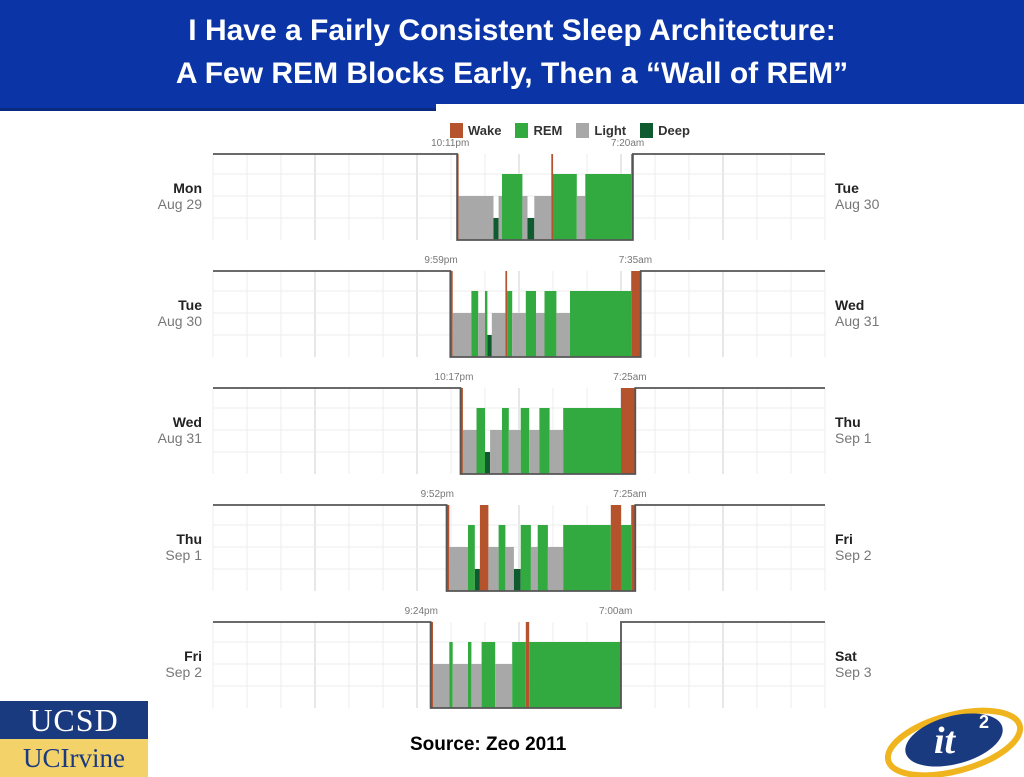  What do you see at coordinates (488, 744) in the screenshot?
I see `source-caption: Source: Zeo 2011` at bounding box center [488, 744].